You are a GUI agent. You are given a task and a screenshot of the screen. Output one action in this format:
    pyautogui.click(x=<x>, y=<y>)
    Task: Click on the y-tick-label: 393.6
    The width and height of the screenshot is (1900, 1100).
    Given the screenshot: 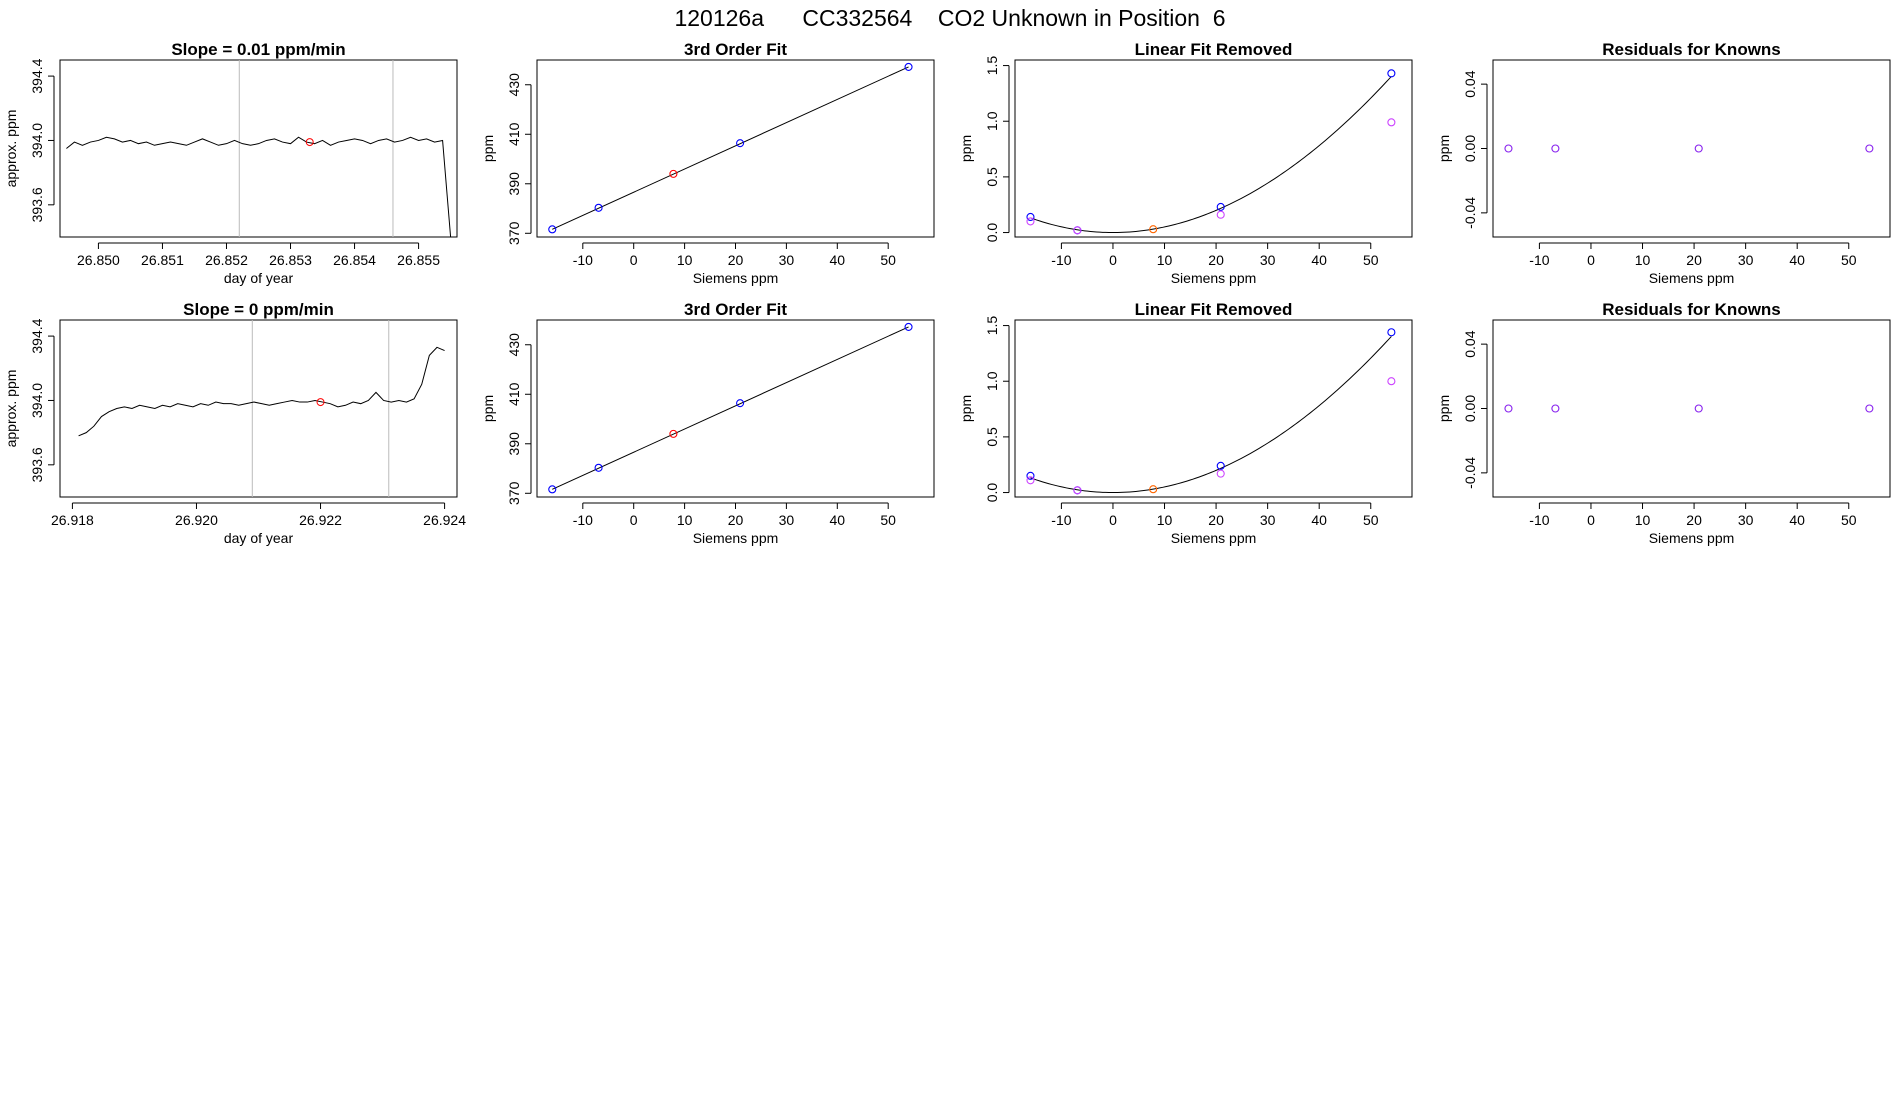 What is the action you would take?
    pyautogui.click(x=37, y=464)
    